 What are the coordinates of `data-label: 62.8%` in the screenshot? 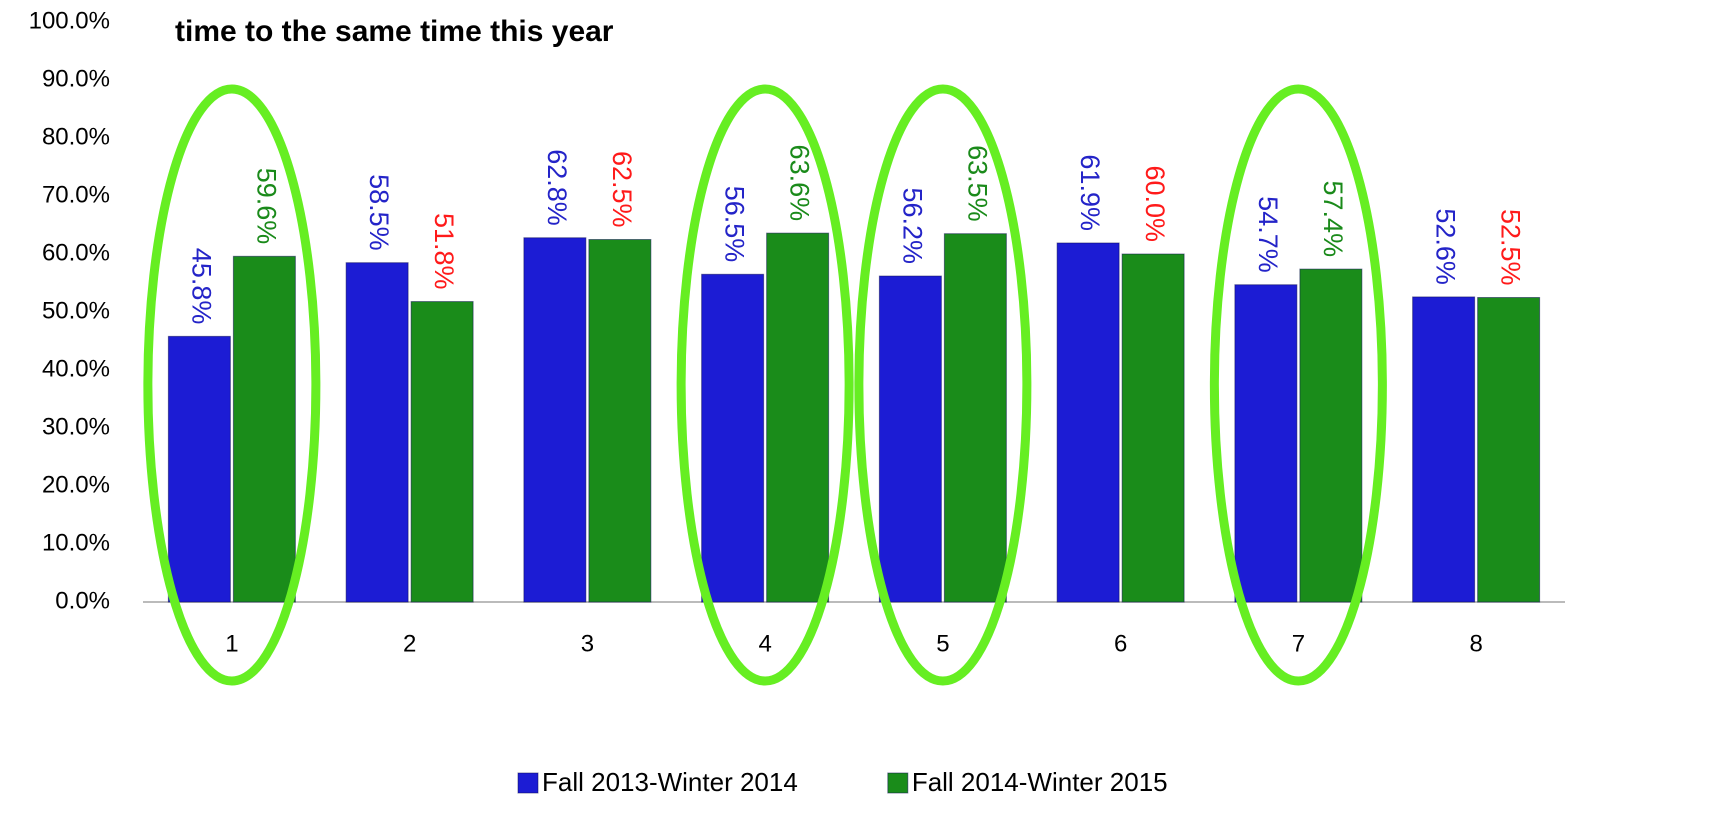 It's located at (557, 187).